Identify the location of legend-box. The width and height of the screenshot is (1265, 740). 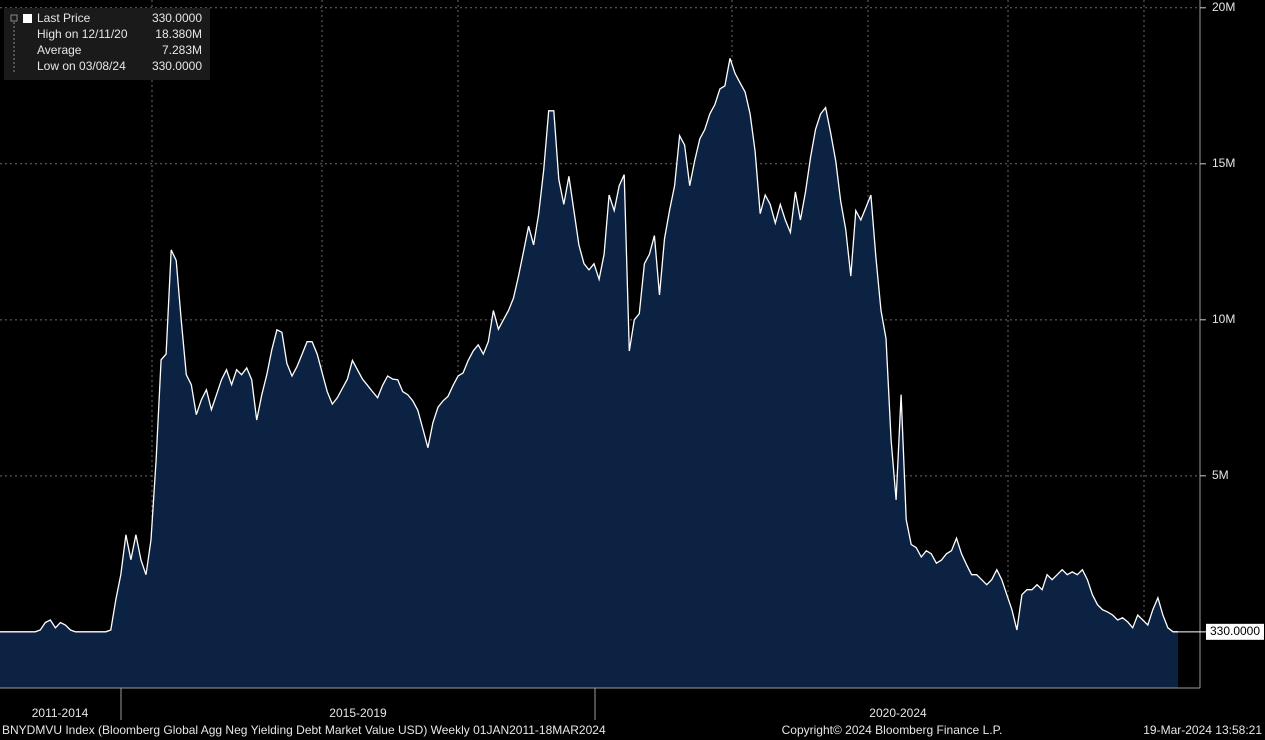
(107, 44).